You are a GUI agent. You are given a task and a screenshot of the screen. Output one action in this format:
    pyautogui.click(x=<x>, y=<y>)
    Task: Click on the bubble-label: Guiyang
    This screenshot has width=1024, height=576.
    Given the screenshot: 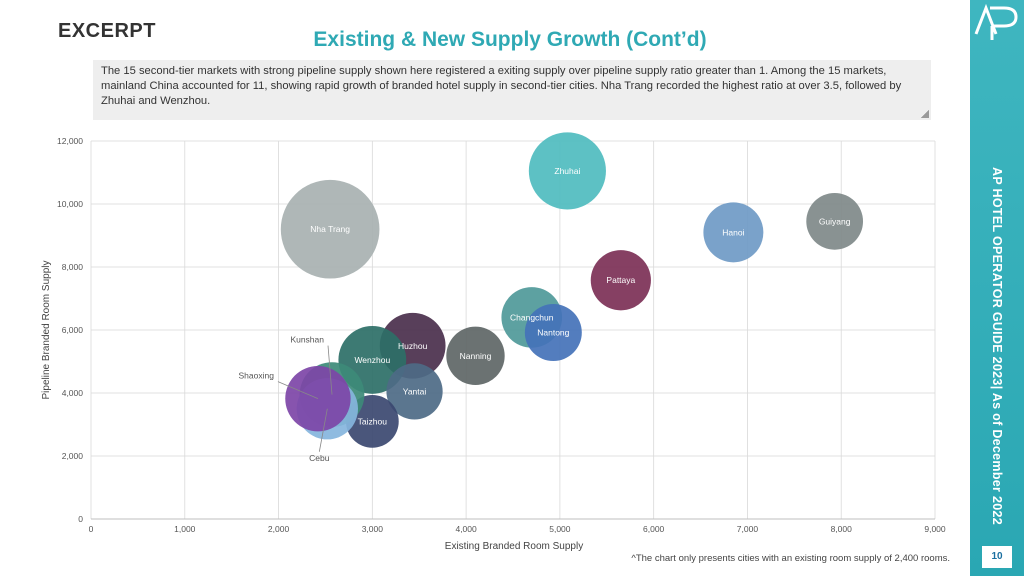 What is the action you would take?
    pyautogui.click(x=835, y=221)
    